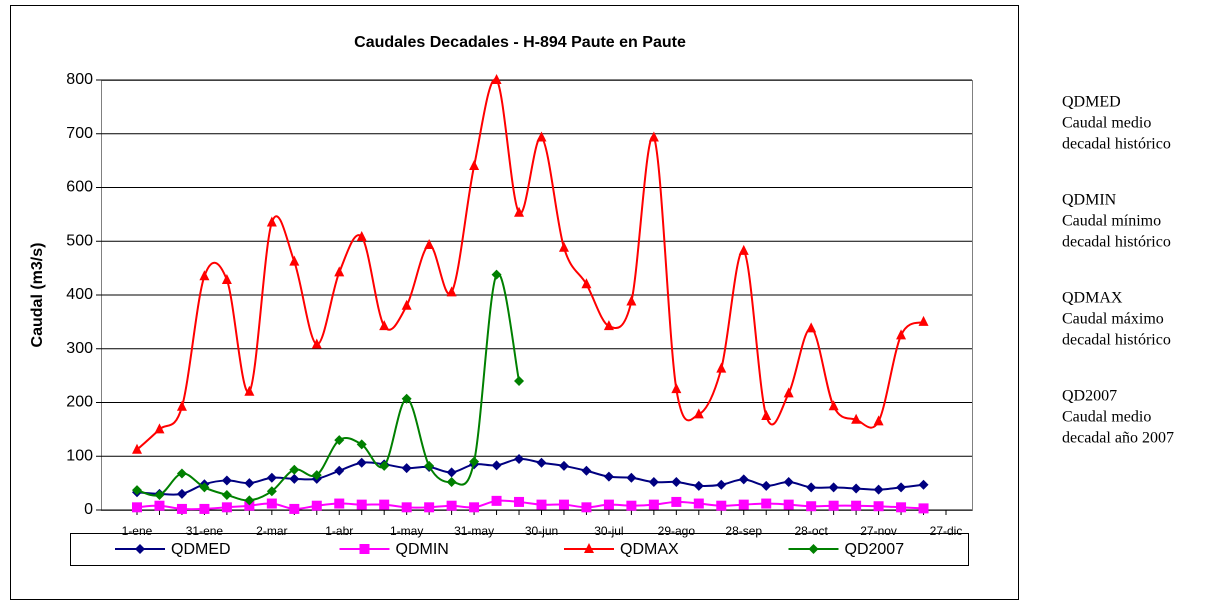 The width and height of the screenshot is (1216, 610). I want to click on legend-label: QDMED, so click(201, 549).